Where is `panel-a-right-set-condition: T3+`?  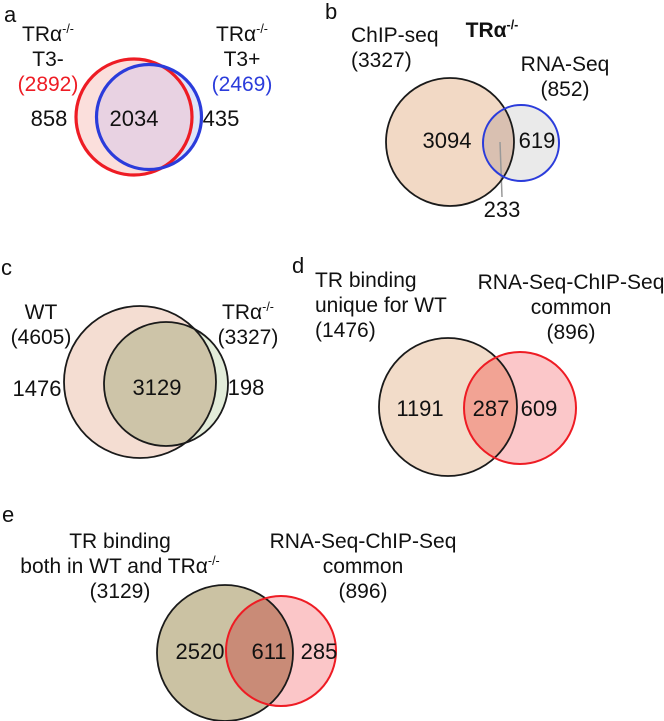
panel-a-right-set-condition: T3+ is located at coordinates (242, 59).